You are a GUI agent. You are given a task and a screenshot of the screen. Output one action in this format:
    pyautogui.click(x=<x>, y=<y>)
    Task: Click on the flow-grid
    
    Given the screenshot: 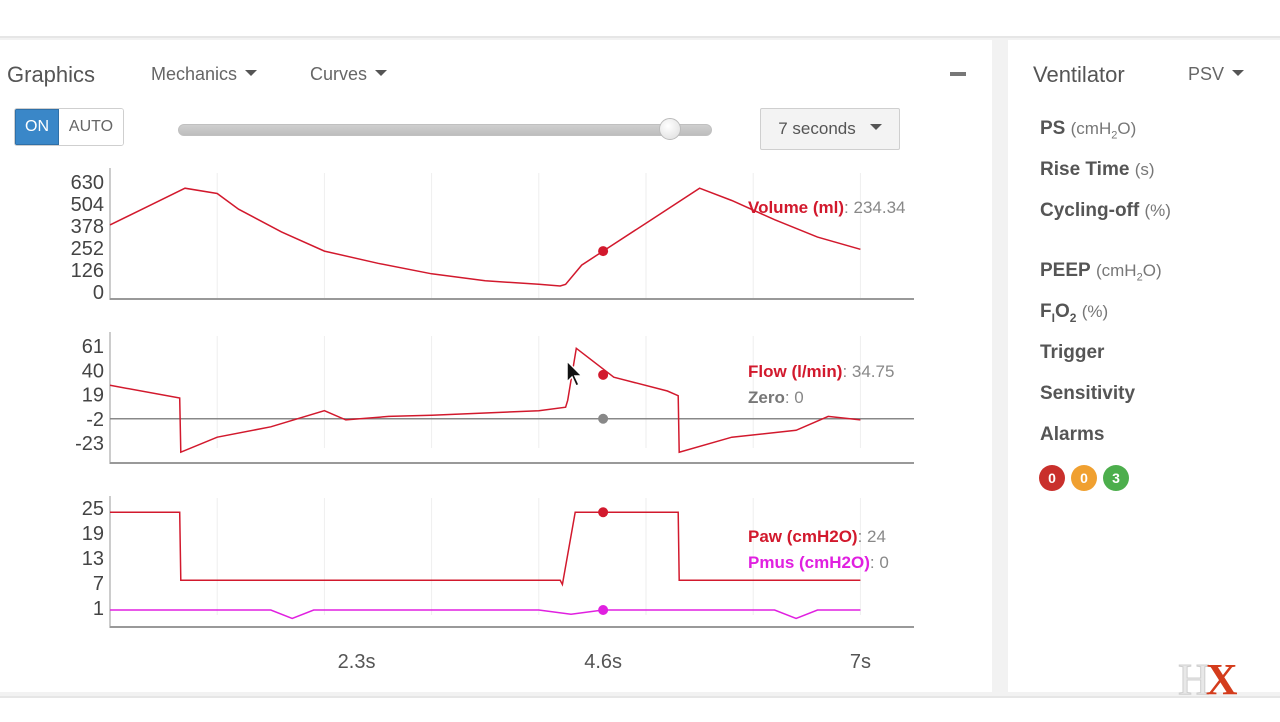 What is the action you would take?
    pyautogui.click(x=538, y=392)
    